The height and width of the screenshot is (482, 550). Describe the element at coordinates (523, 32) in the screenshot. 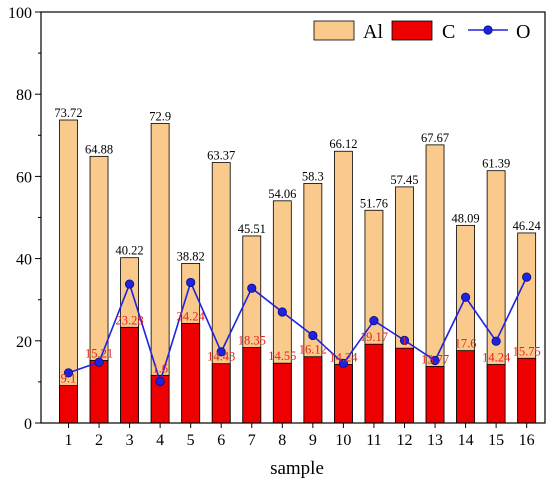

I see `legend-o-label: O` at that location.